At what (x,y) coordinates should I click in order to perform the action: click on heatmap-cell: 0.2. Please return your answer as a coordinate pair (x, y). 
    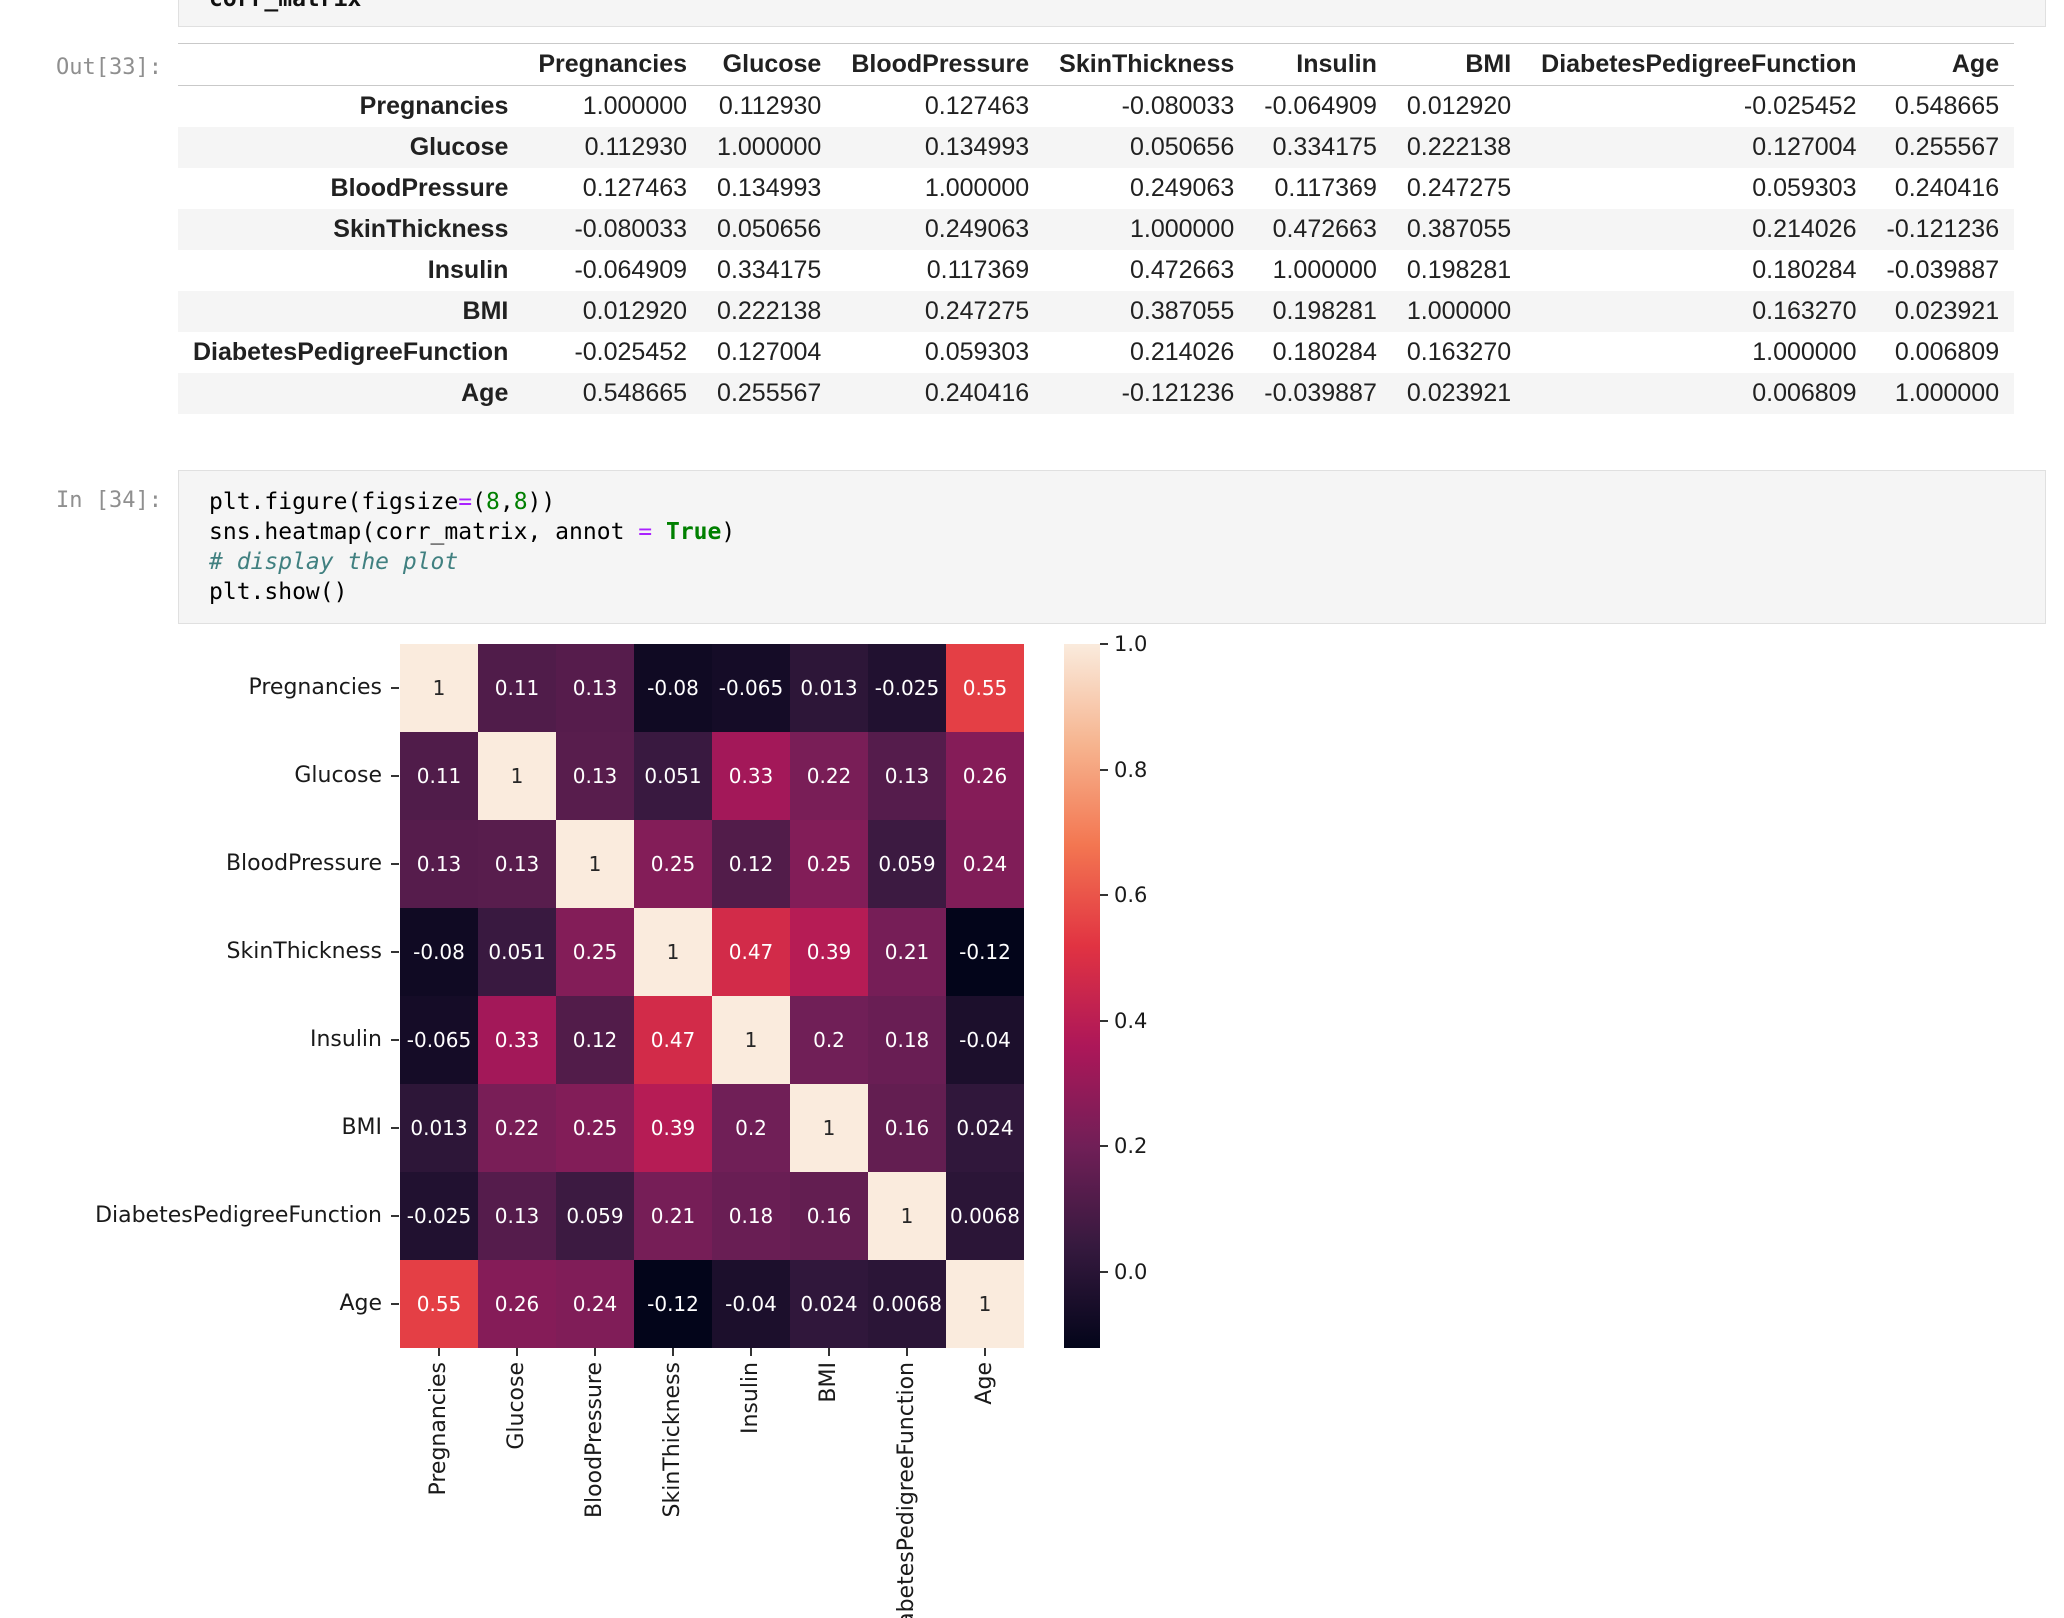
    Looking at the image, I should click on (829, 1040).